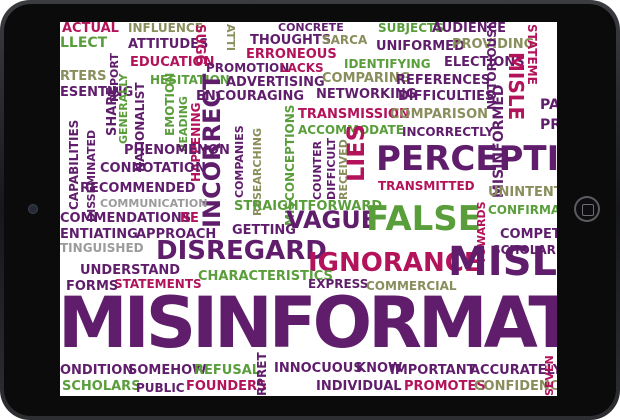 The height and width of the screenshot is (420, 620). Describe the element at coordinates (92, 286) in the screenshot. I see `word-cloud-word: FORMS` at that location.